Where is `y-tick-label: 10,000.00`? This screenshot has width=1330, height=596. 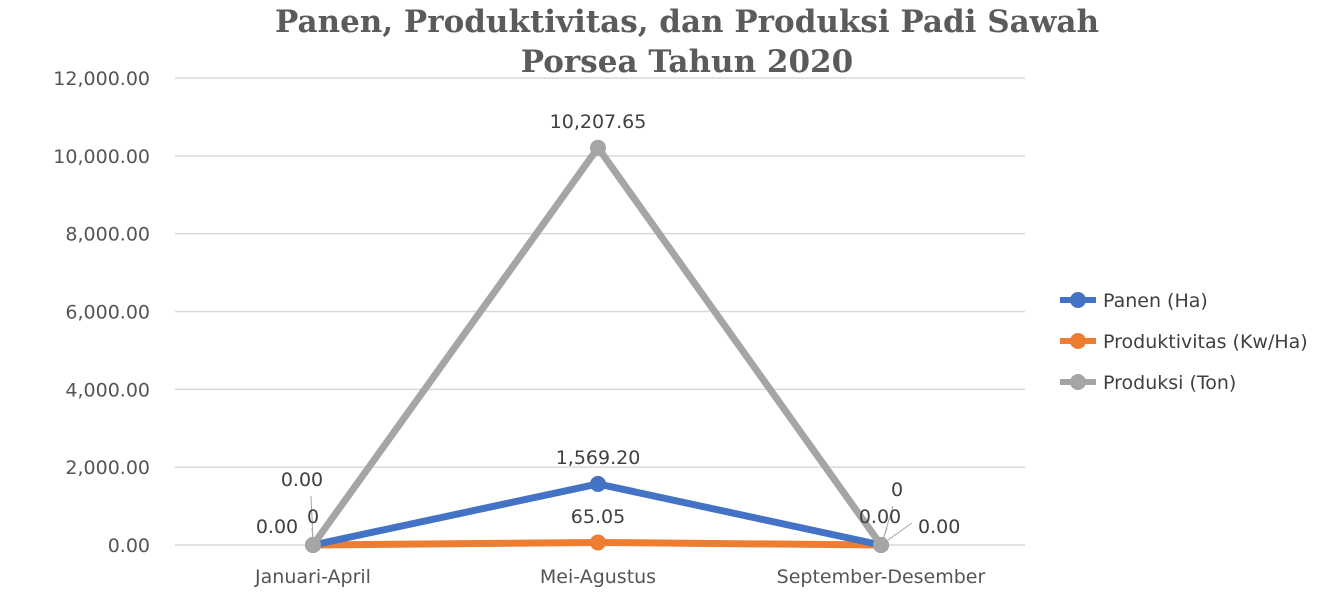 y-tick-label: 10,000.00 is located at coordinates (101, 157).